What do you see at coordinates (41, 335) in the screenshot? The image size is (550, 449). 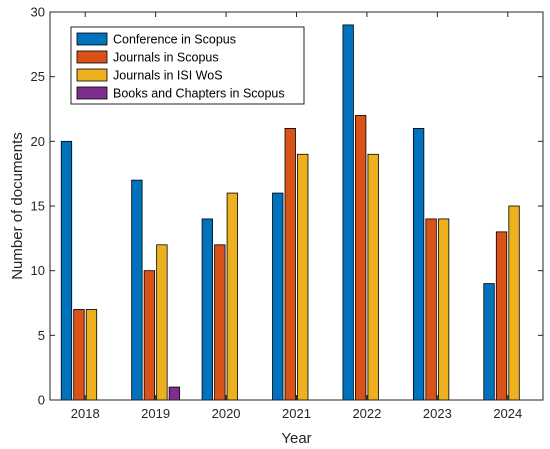 I see `y-tick-label: 5` at bounding box center [41, 335].